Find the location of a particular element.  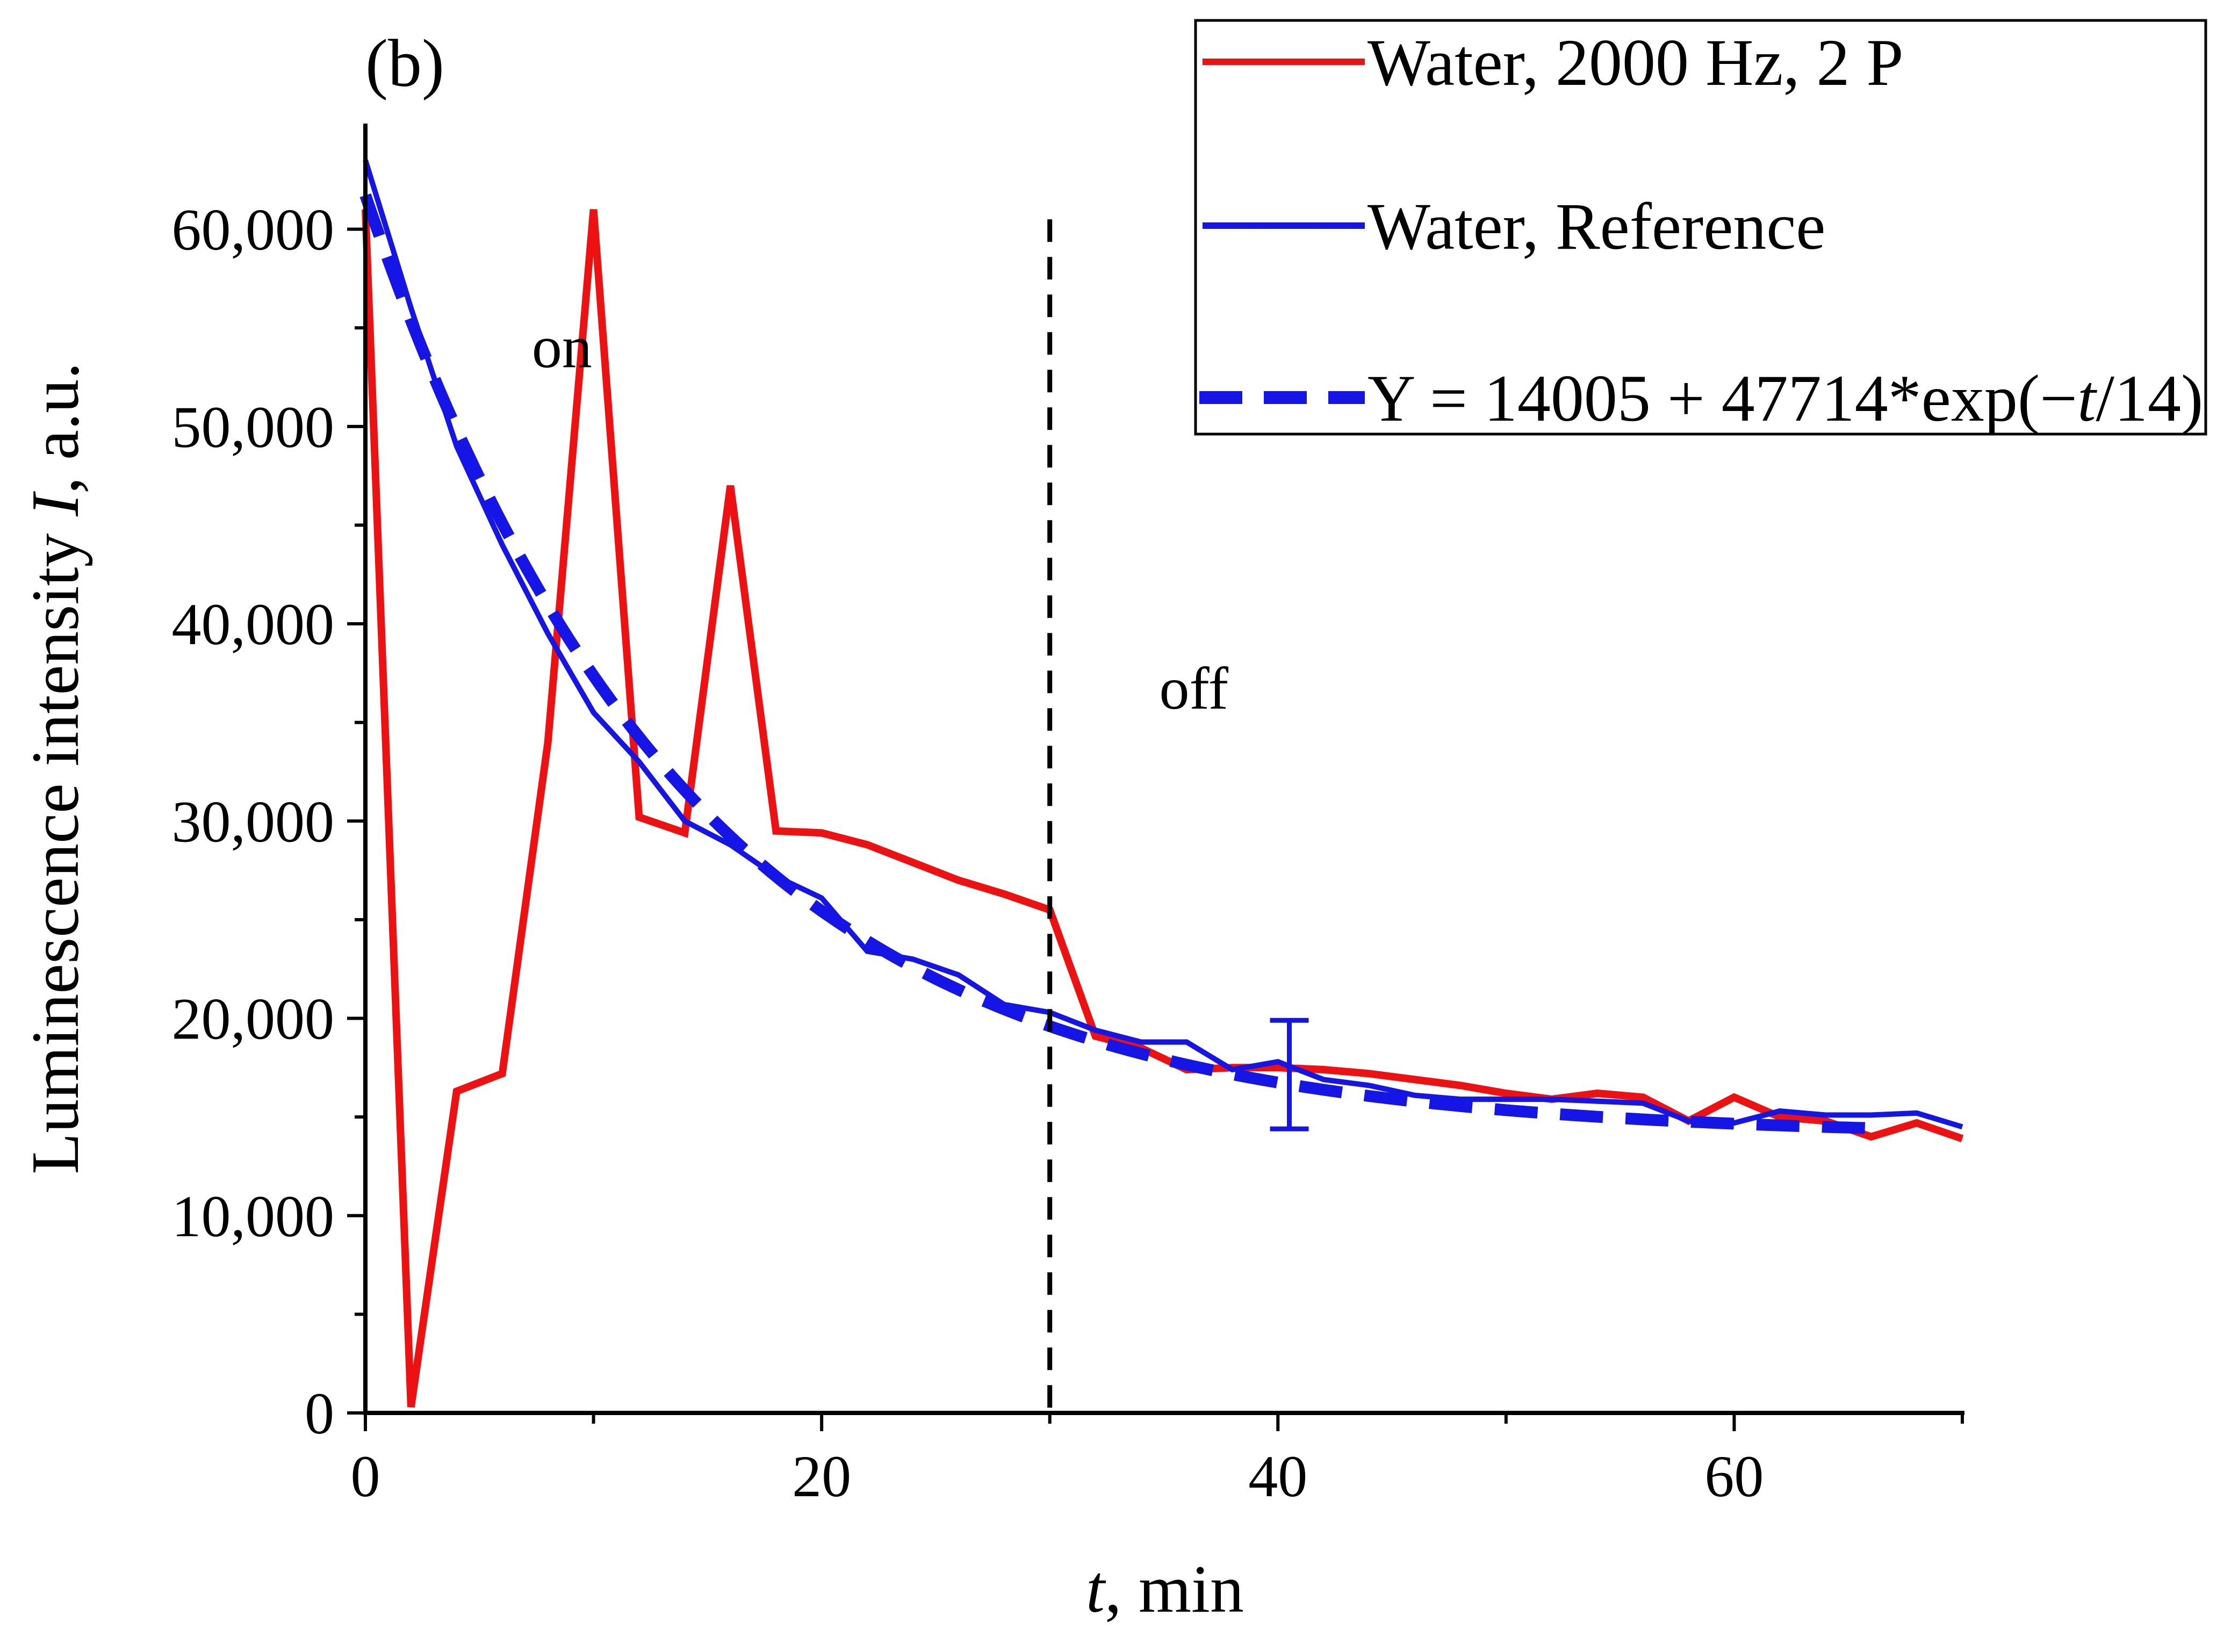

y-axis-label-prefix: Luminescence intensity is located at coordinates (55, 845).